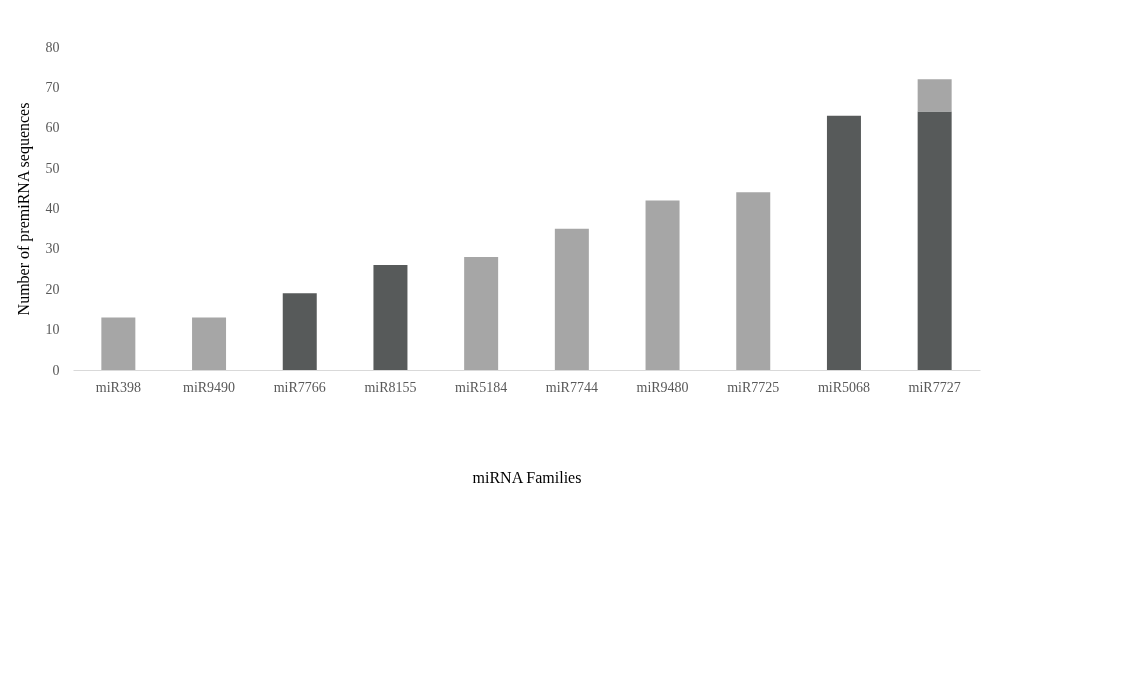 This screenshot has height=700, width=1131. What do you see at coordinates (527, 477) in the screenshot?
I see `x-axis-title: miRNA Families` at bounding box center [527, 477].